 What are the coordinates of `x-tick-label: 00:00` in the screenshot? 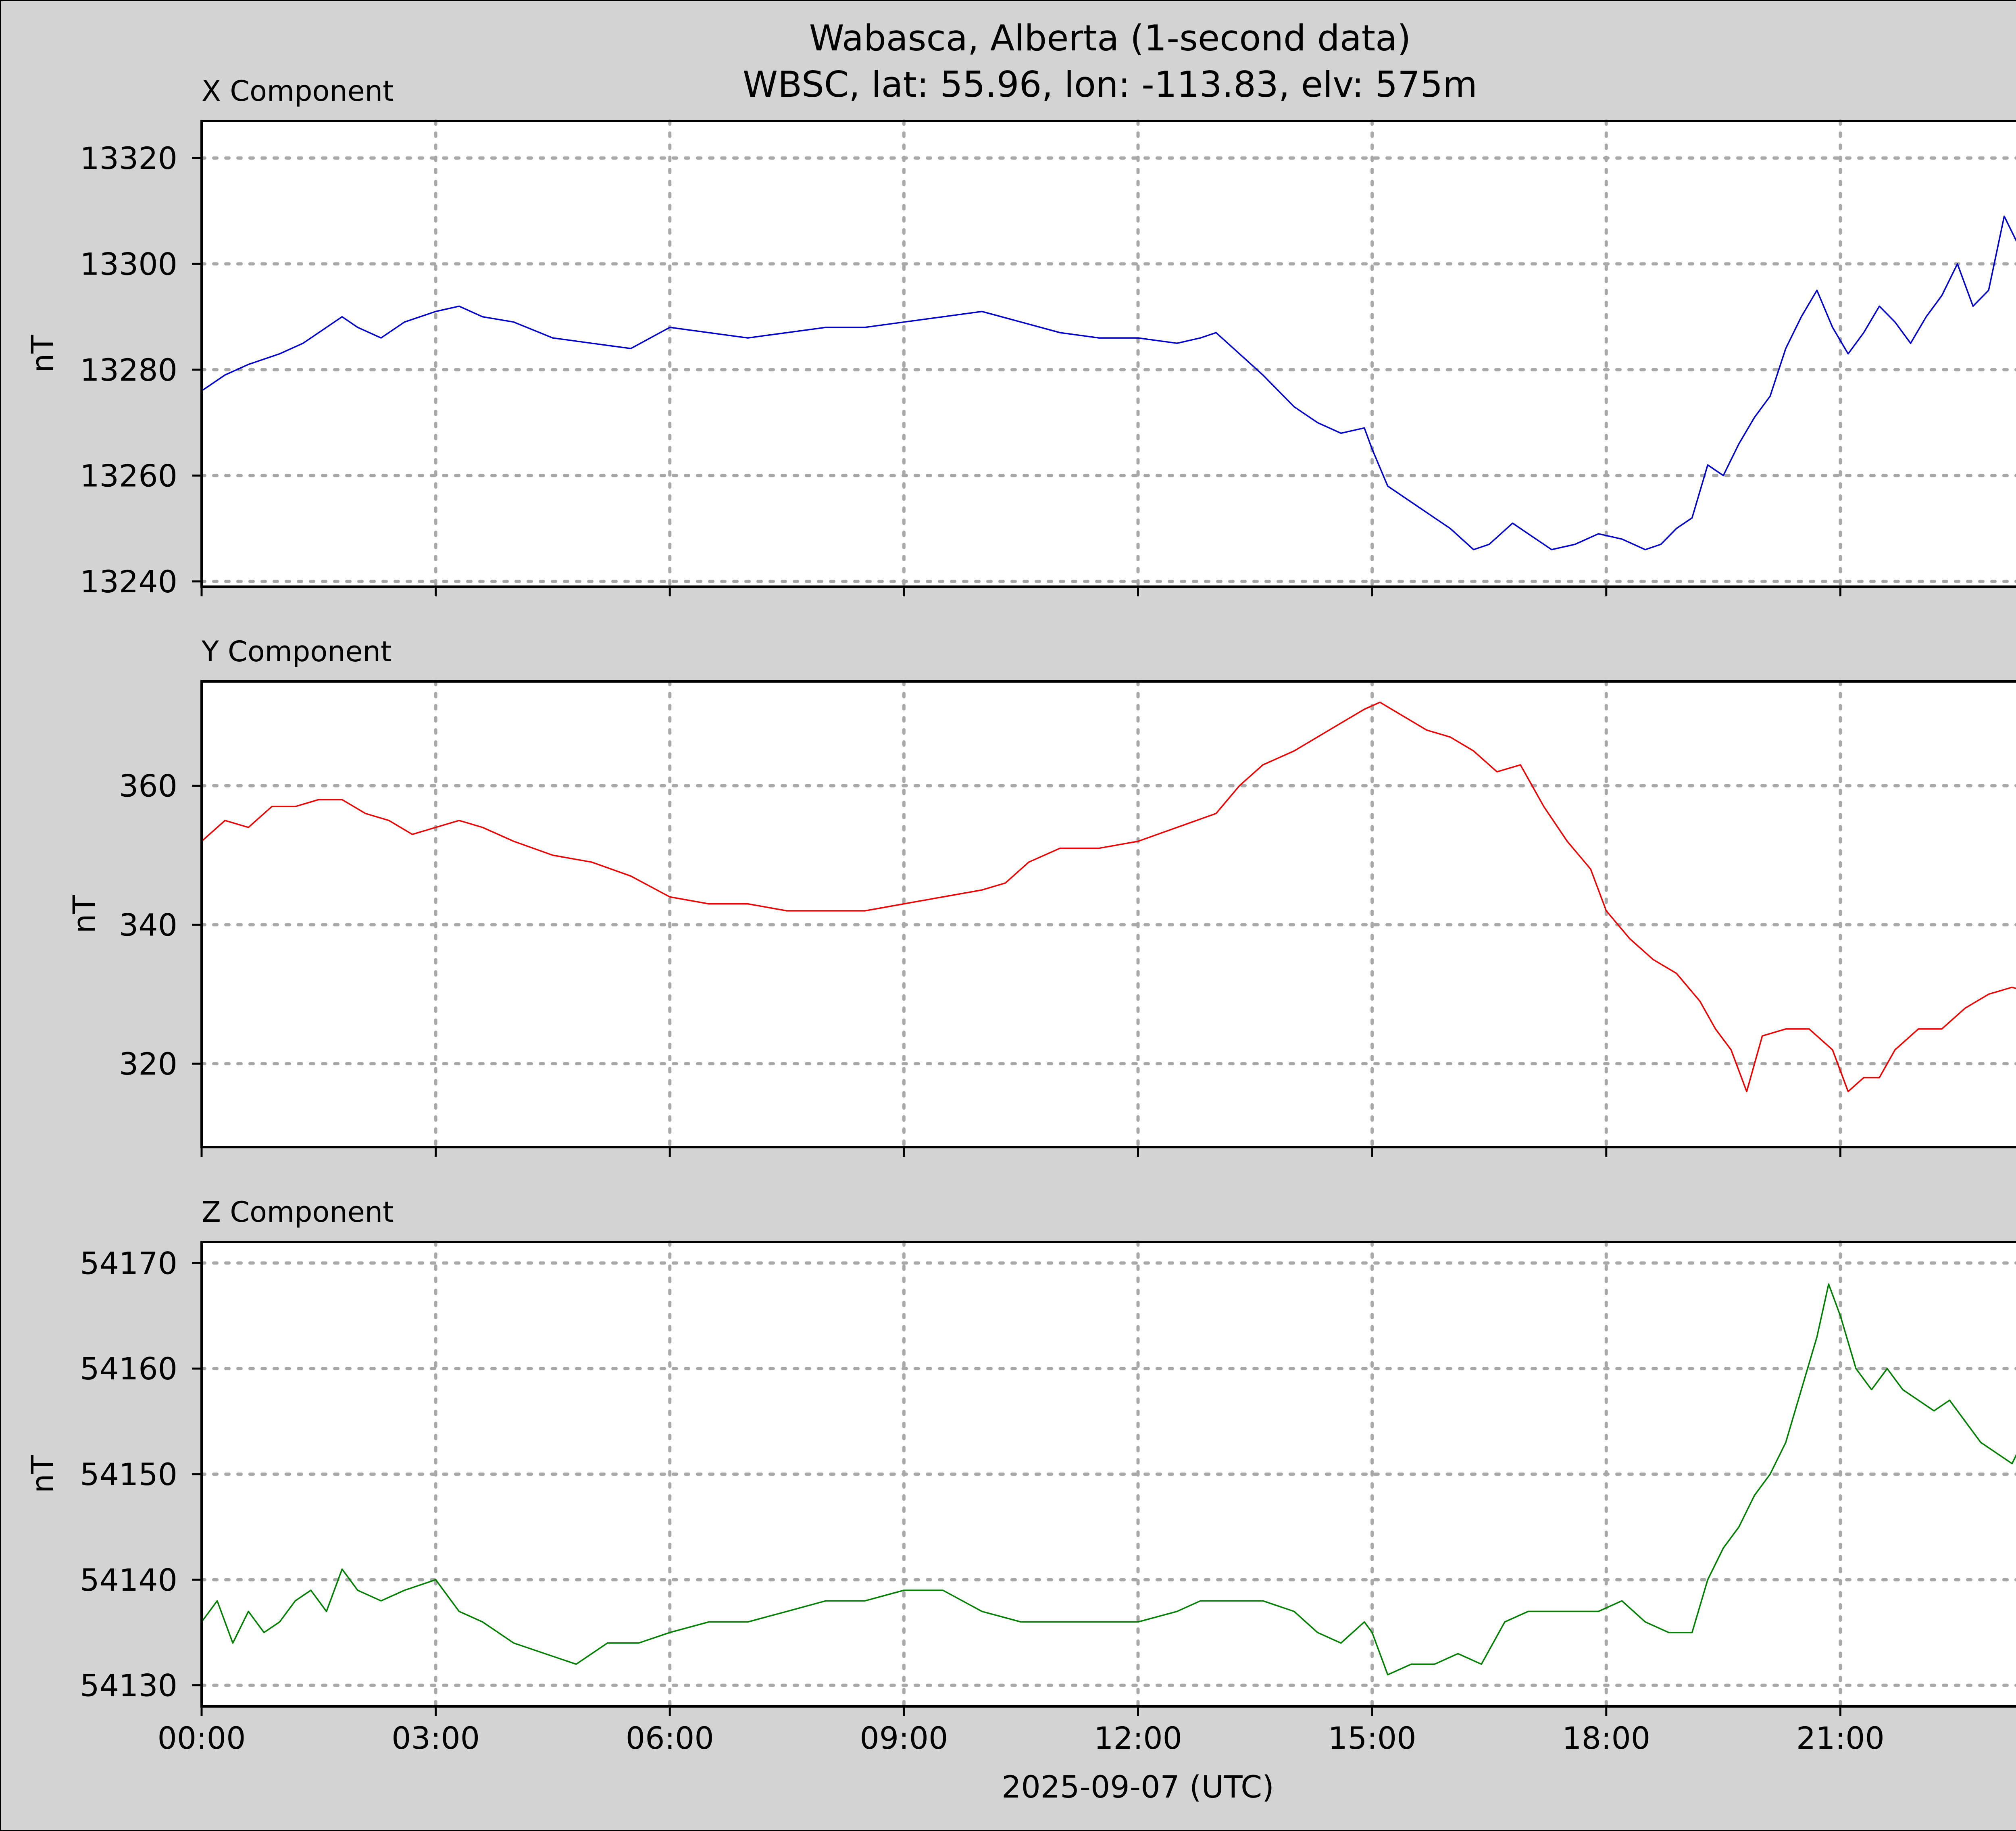 It's located at (201, 1738).